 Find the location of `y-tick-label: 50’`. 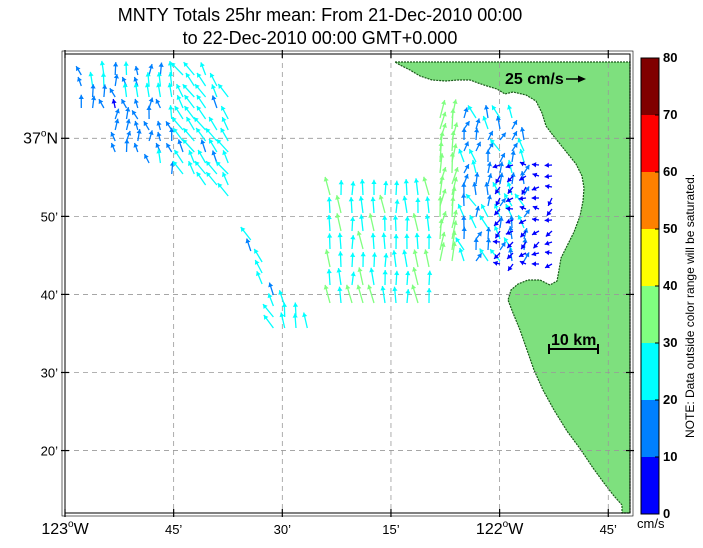

y-tick-label: 50’ is located at coordinates (49, 216).